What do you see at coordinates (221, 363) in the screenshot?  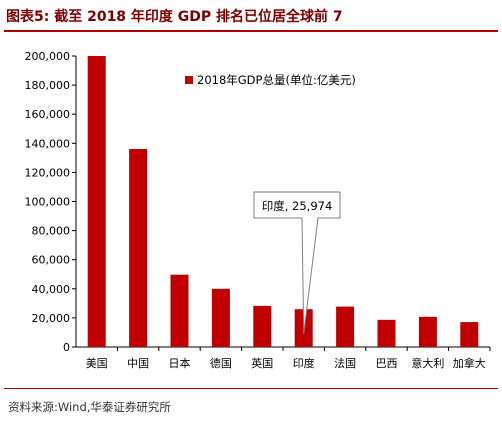 I see `x-tick-label: 德国` at bounding box center [221, 363].